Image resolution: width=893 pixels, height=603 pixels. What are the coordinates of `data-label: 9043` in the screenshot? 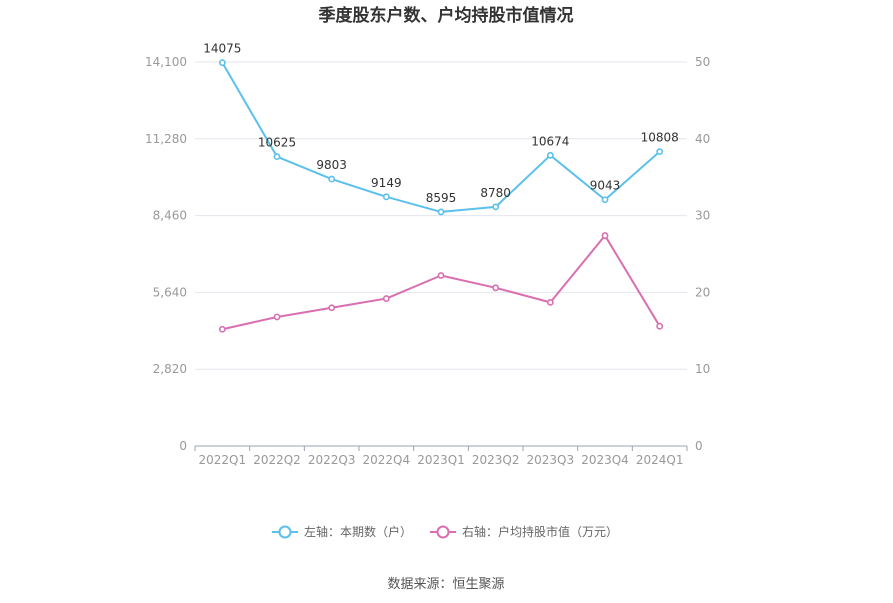 It's located at (605, 186).